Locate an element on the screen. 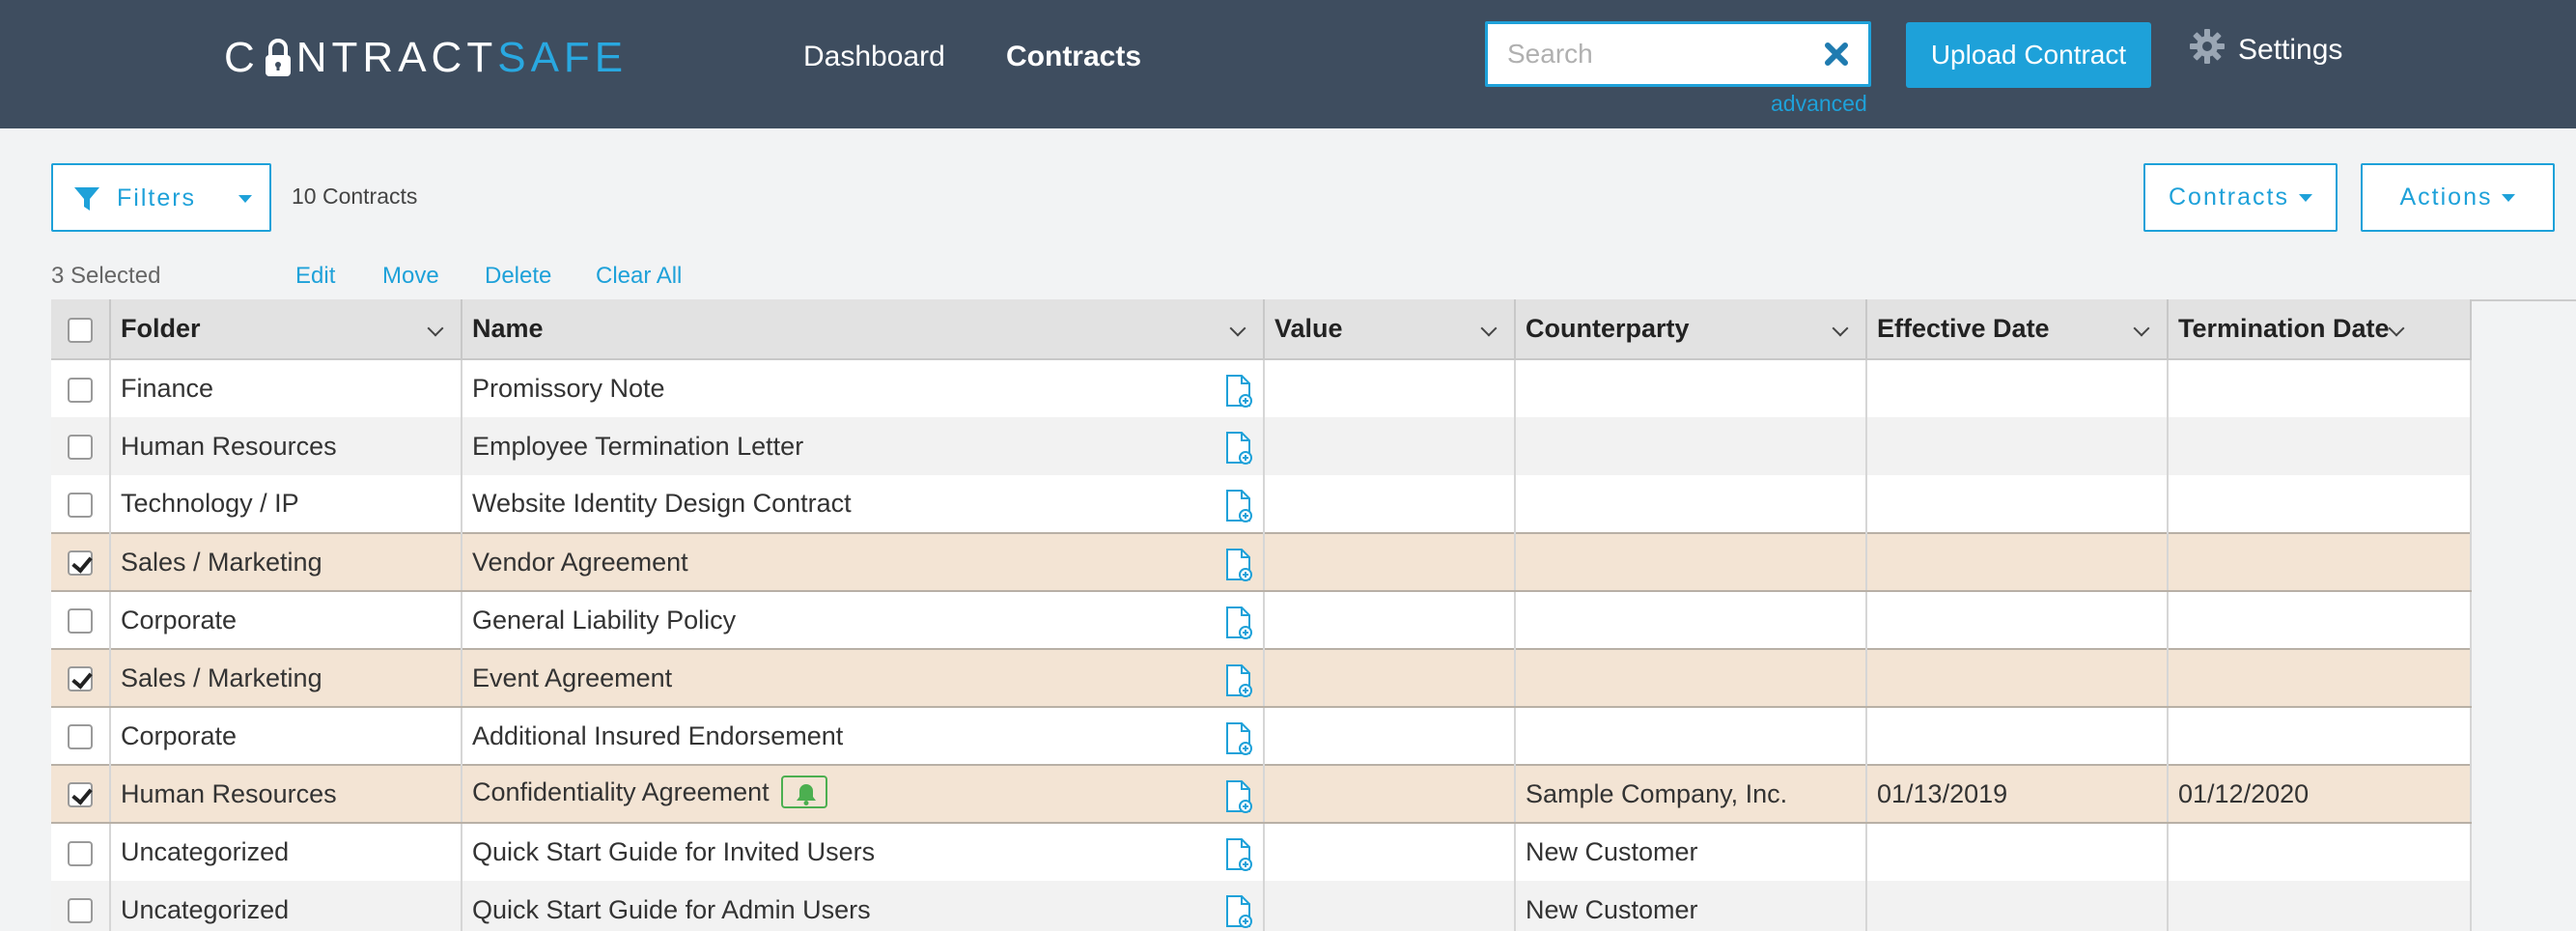 This screenshot has height=931, width=2576. column-header-name: Name is located at coordinates (864, 329).